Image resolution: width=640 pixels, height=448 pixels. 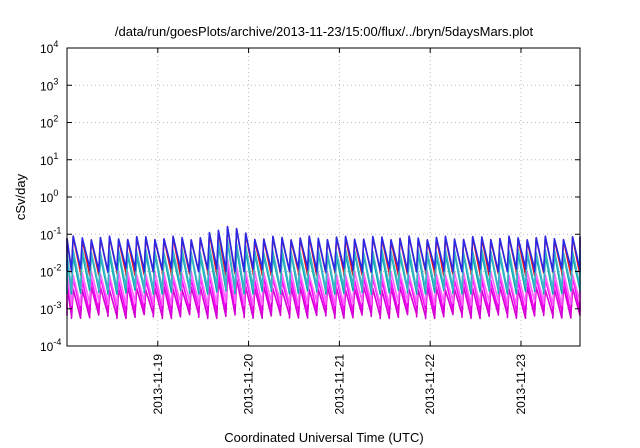 I want to click on x-tick-label: 2013-11-21, so click(x=339, y=384).